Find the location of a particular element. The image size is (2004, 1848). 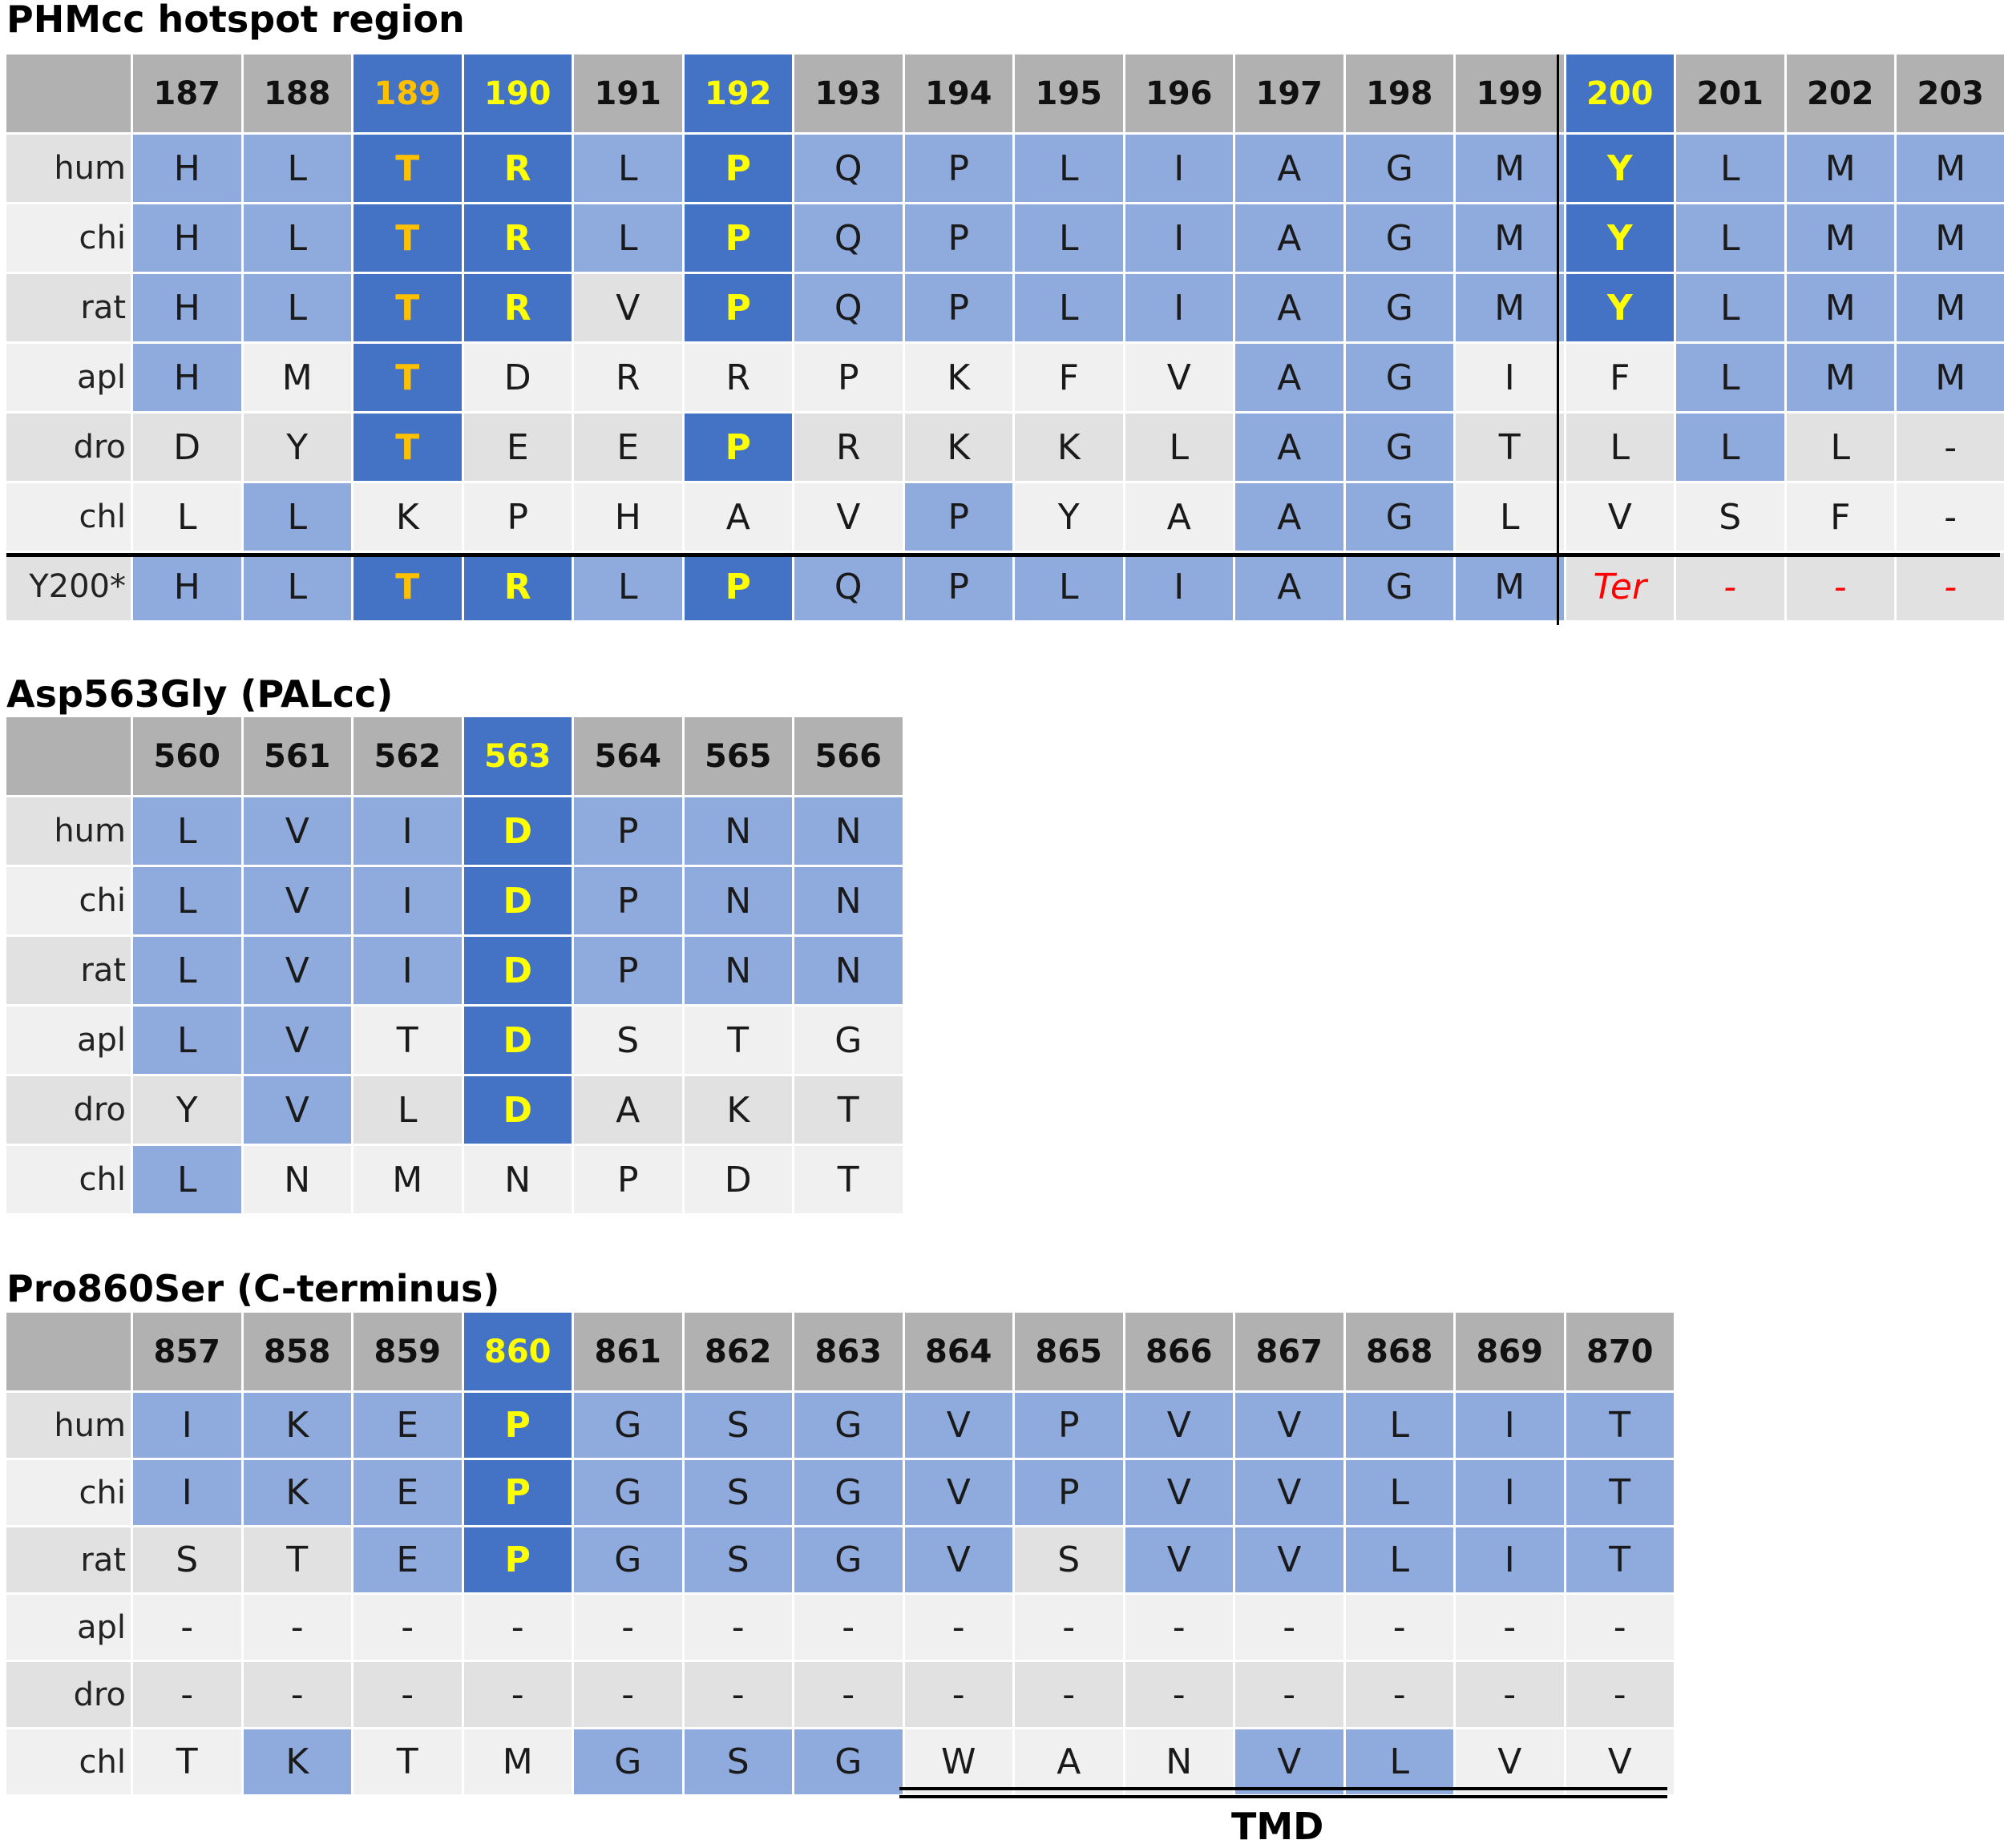

species-label: rat is located at coordinates (69, 1561).